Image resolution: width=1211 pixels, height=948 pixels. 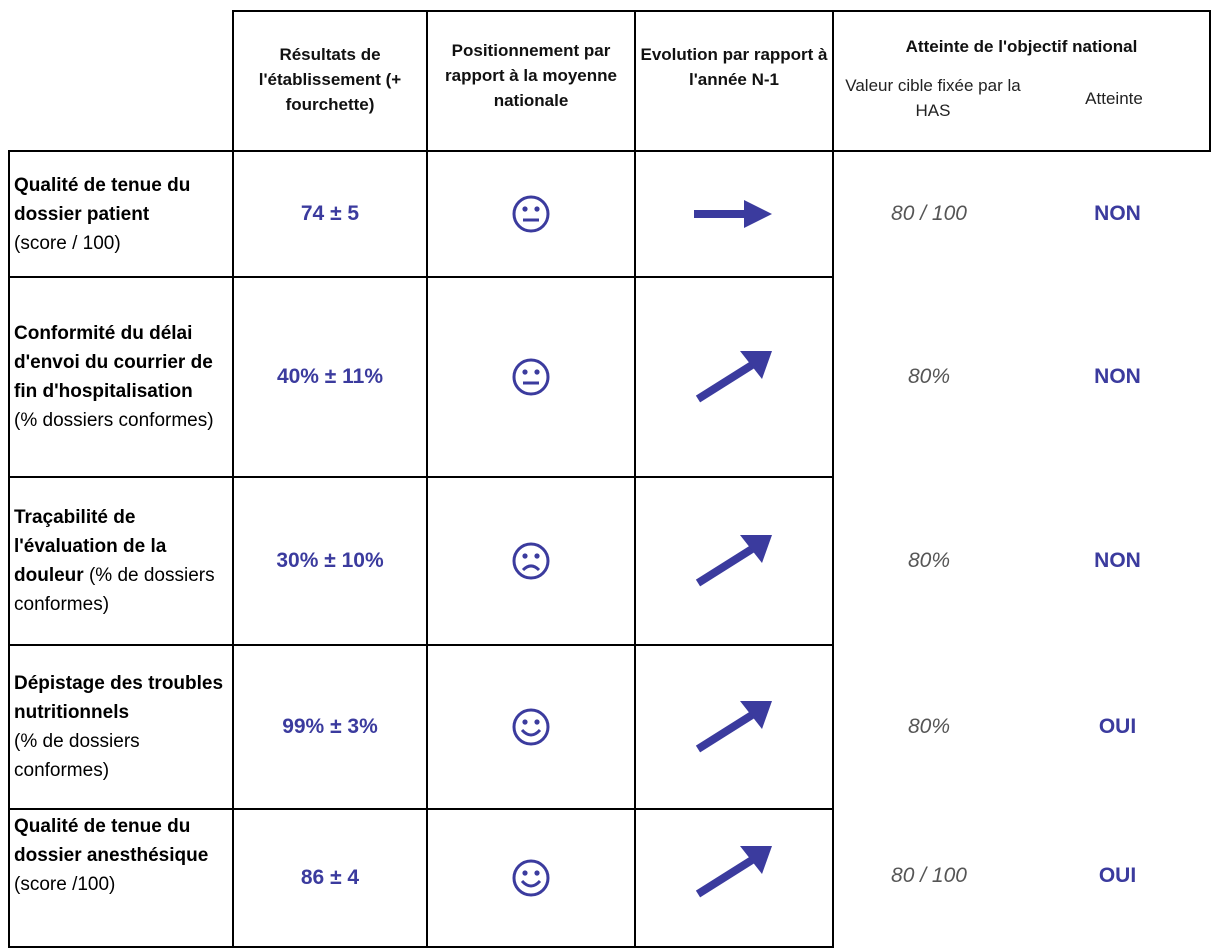 I want to click on row-5-result: 86 ± 4, so click(x=330, y=878).